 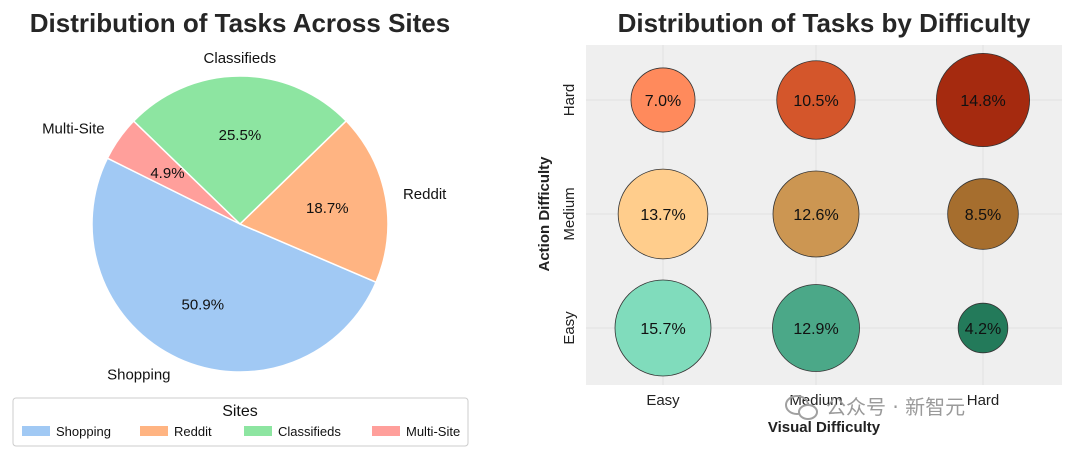 I want to click on bubble-label-hard-easy: 4.2%, so click(x=983, y=329).